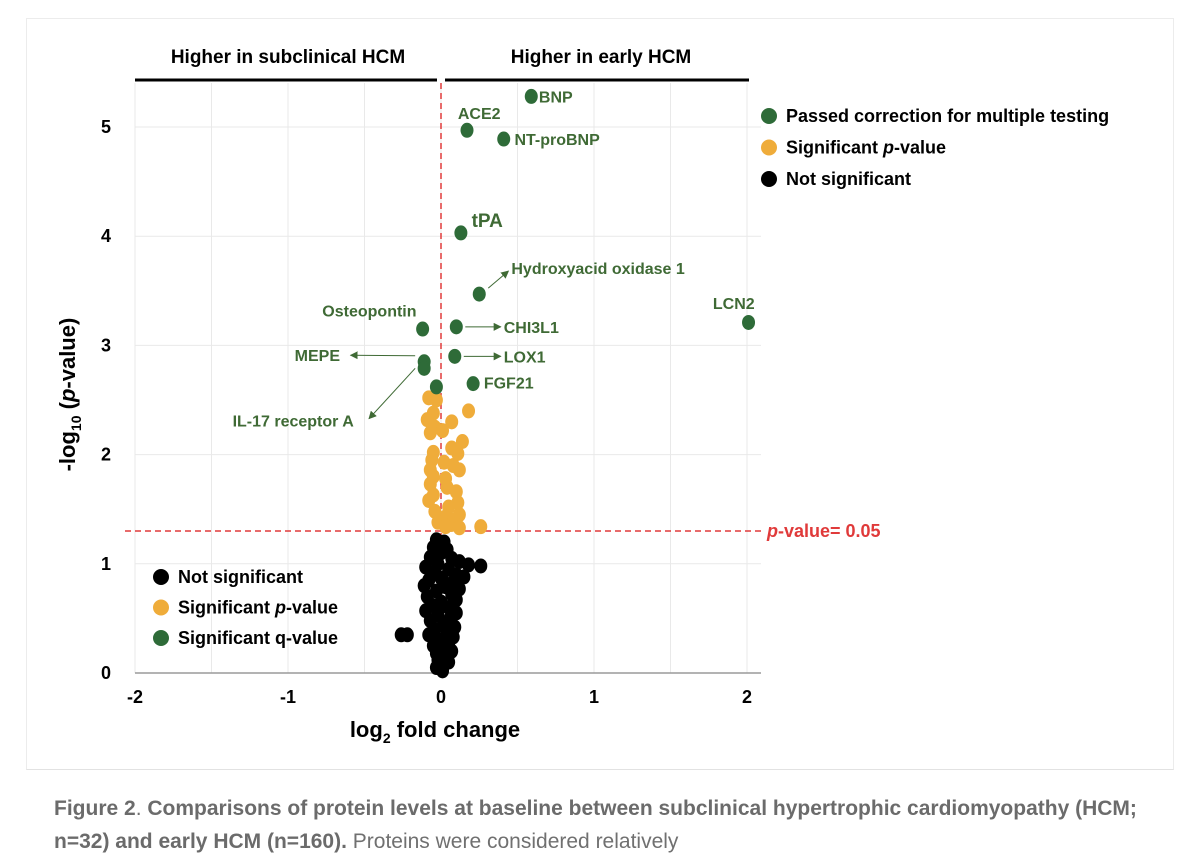  Describe the element at coordinates (288, 697) in the screenshot. I see `x-tick-label: -1` at that location.